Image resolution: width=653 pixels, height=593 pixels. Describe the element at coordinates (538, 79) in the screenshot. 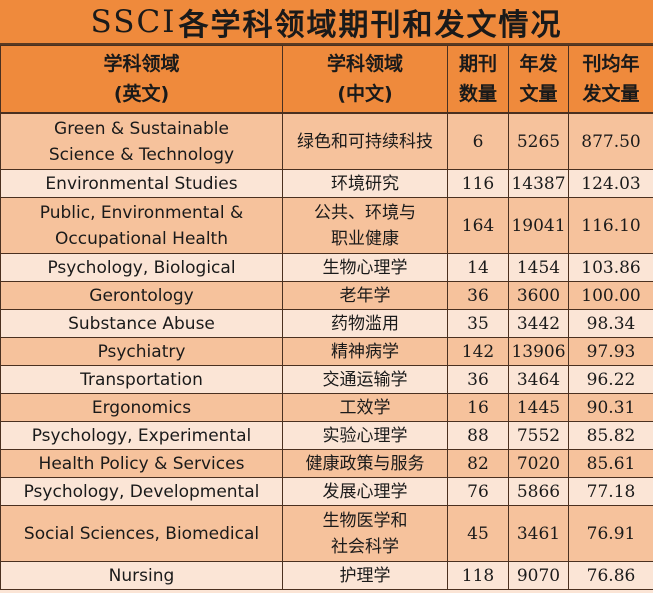

I see `header-annual-articles: 年发 文量` at that location.